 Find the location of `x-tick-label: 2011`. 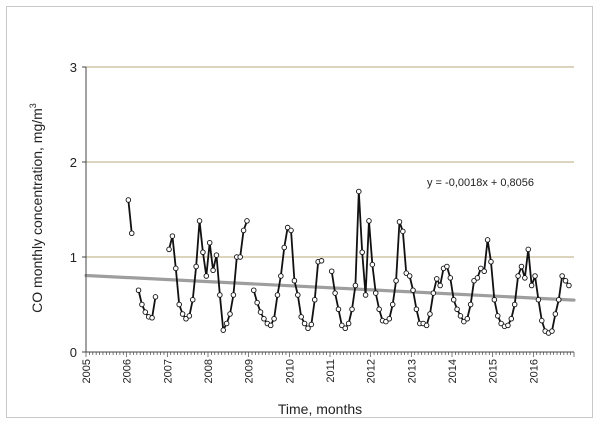

x-tick-label: 2011 is located at coordinates (331, 371).